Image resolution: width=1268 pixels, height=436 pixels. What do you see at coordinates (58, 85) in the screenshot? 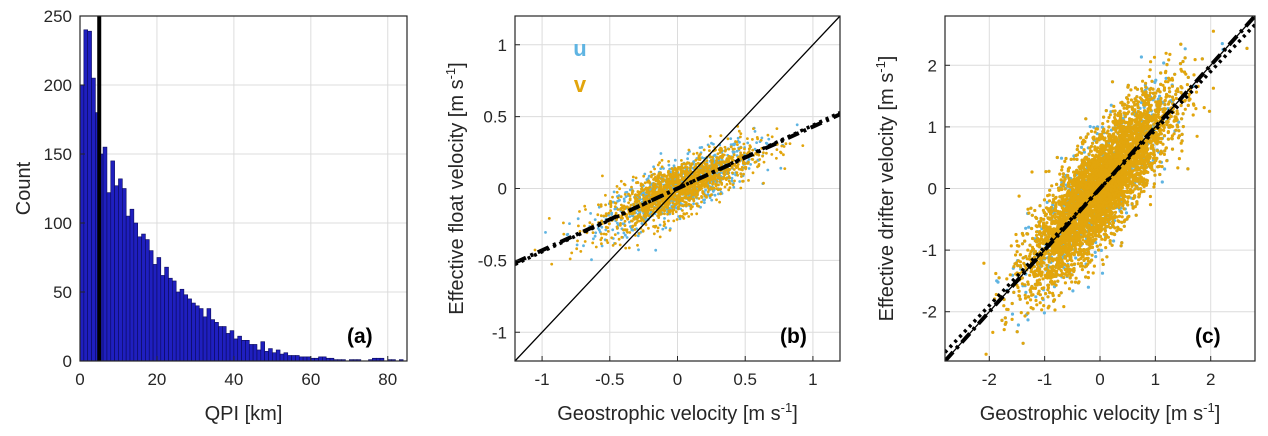
I see `y-tick-label: 200` at bounding box center [58, 85].